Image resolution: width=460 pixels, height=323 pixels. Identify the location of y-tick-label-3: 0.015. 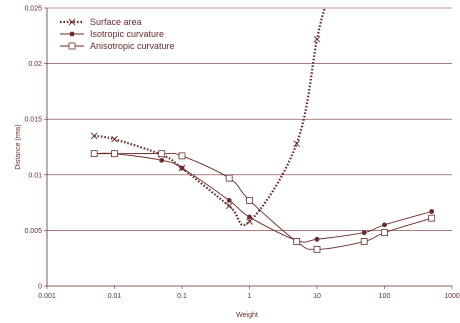
(33, 120).